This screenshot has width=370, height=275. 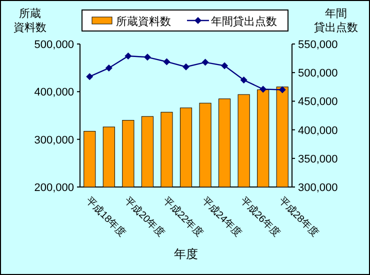 I want to click on y2-tick-label: 400,000, so click(x=318, y=130).